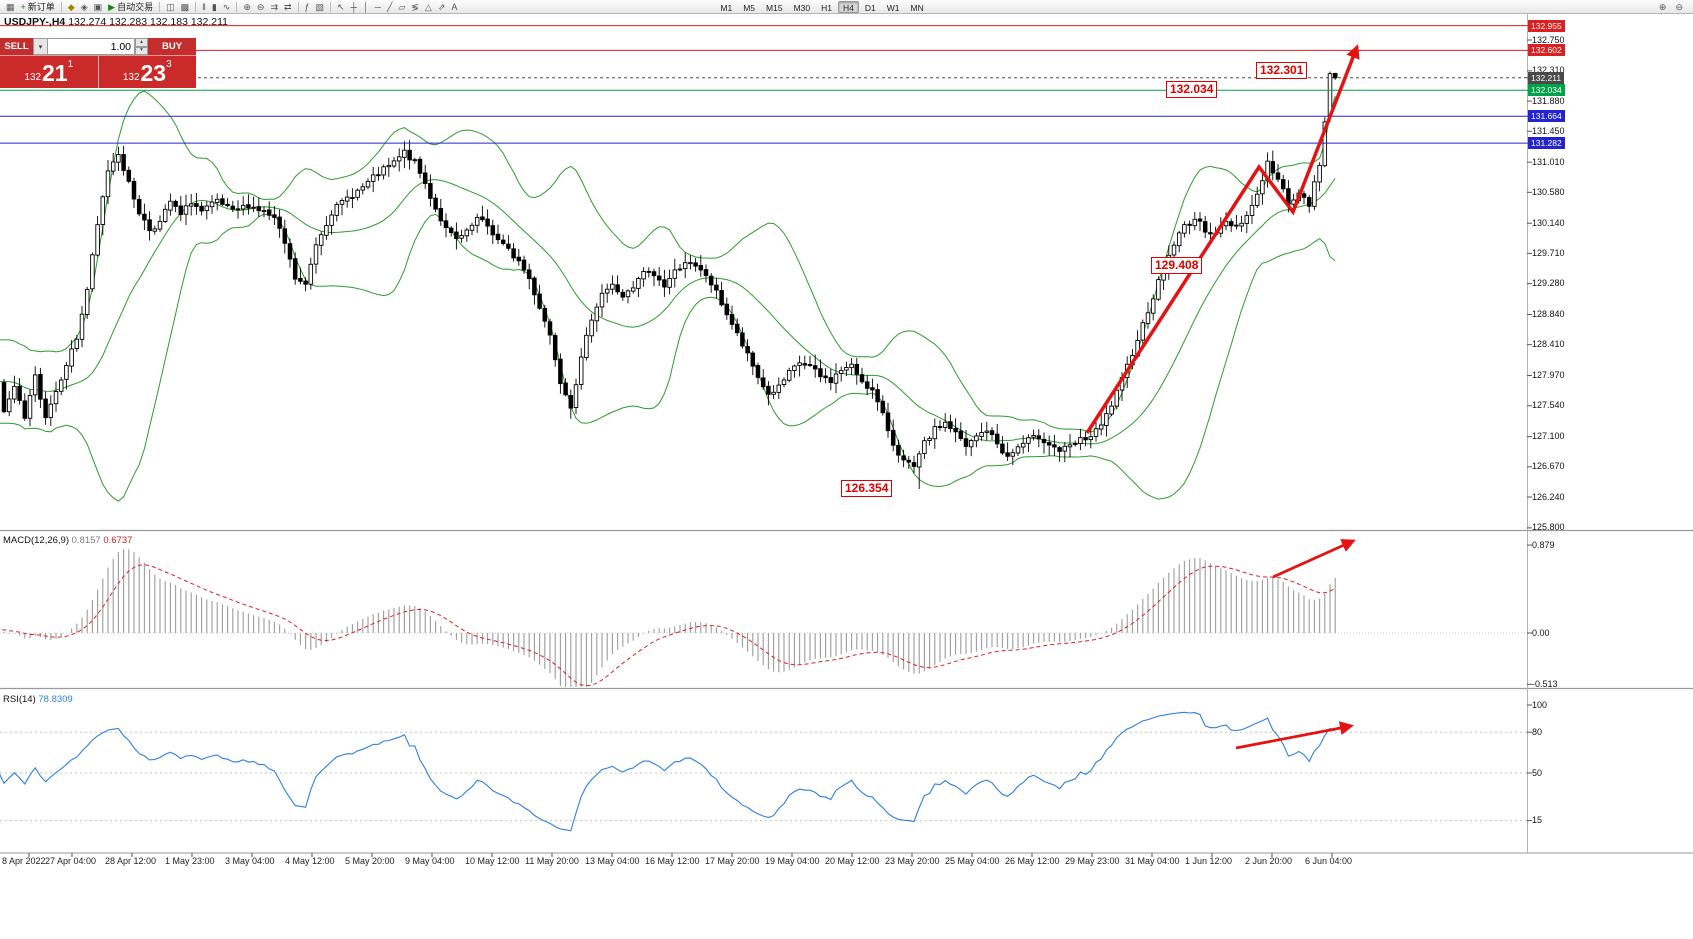  Describe the element at coordinates (726, 7) in the screenshot. I see `timeframe-m1: M1` at that location.